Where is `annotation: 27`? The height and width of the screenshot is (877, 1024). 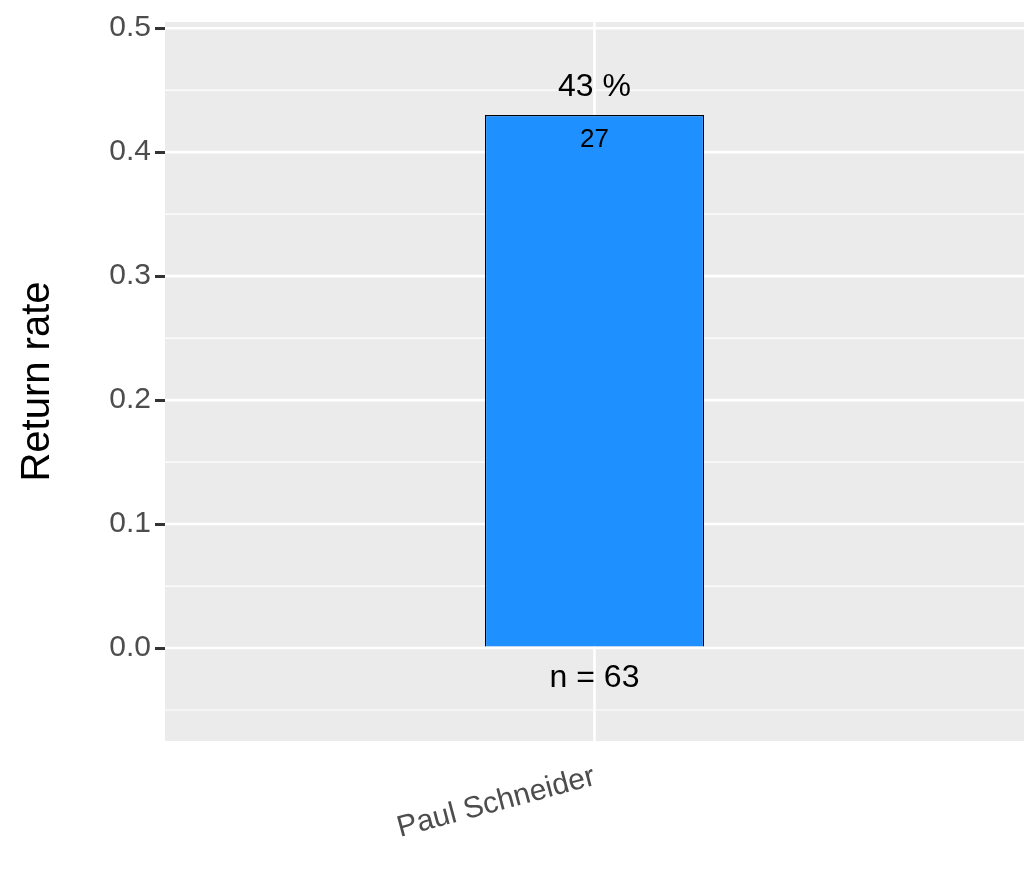 annotation: 27 is located at coordinates (594, 138).